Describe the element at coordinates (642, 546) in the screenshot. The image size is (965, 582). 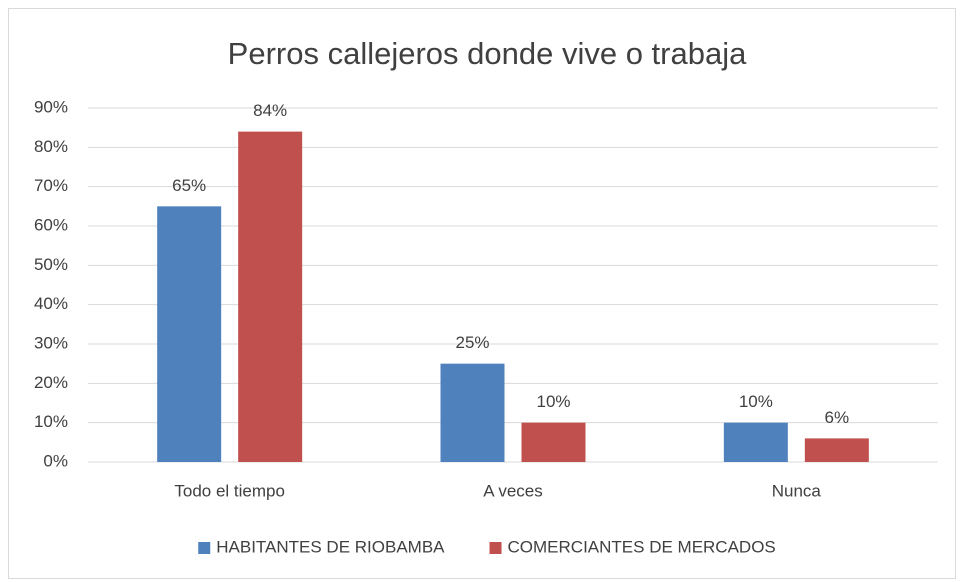
I see `legend-label: COMERCIANTES DE MERCADOS` at that location.